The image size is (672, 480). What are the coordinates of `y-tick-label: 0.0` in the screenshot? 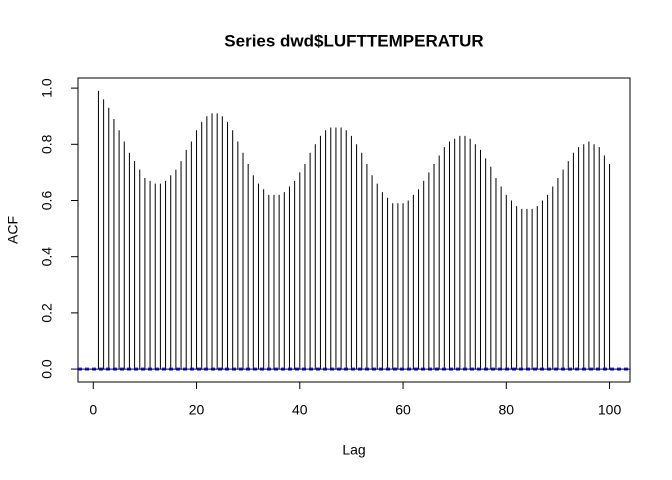 It's located at (47, 369).